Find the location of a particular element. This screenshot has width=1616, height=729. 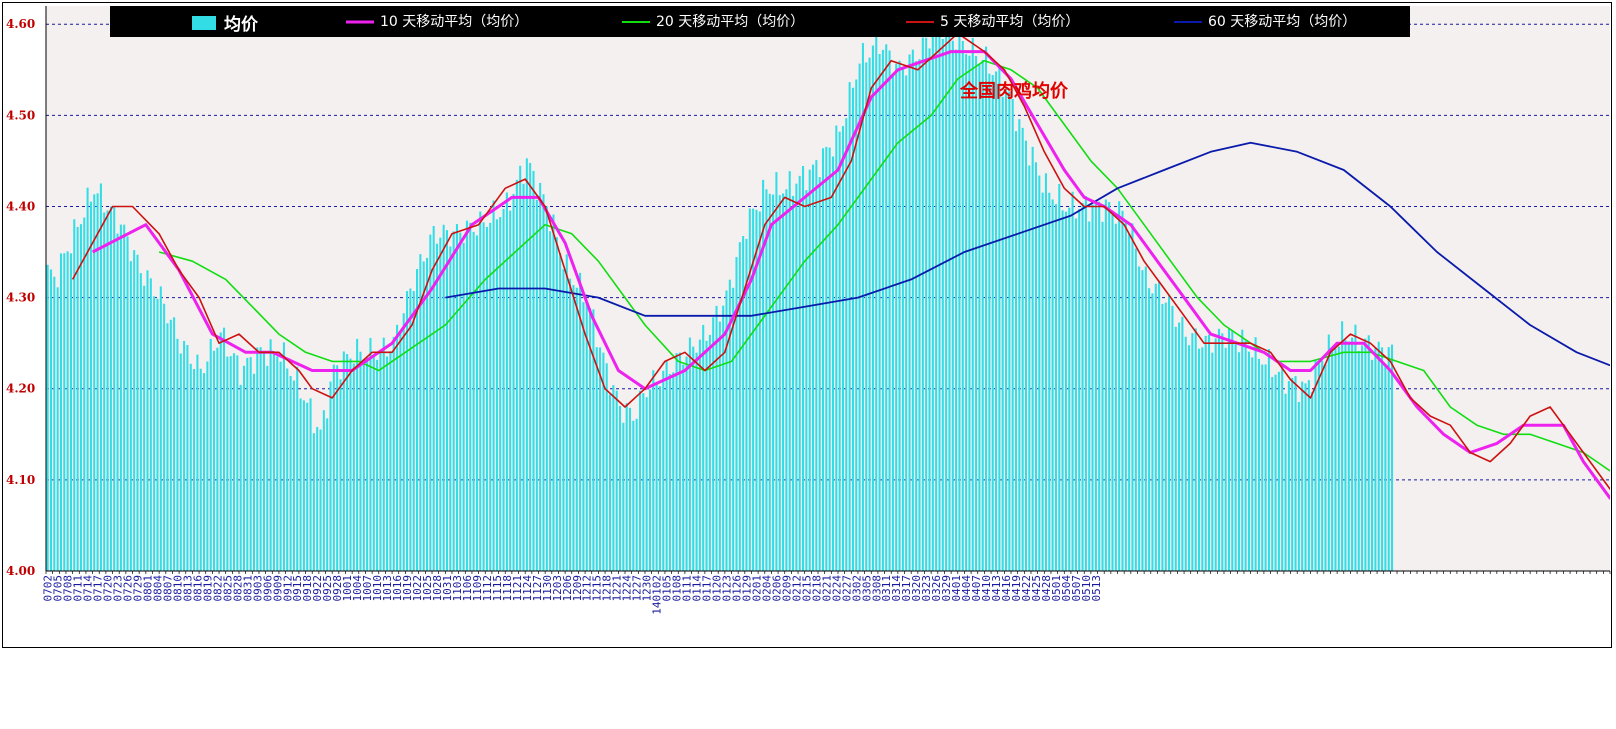

y-tick-label: 4.00 is located at coordinates (20, 571).